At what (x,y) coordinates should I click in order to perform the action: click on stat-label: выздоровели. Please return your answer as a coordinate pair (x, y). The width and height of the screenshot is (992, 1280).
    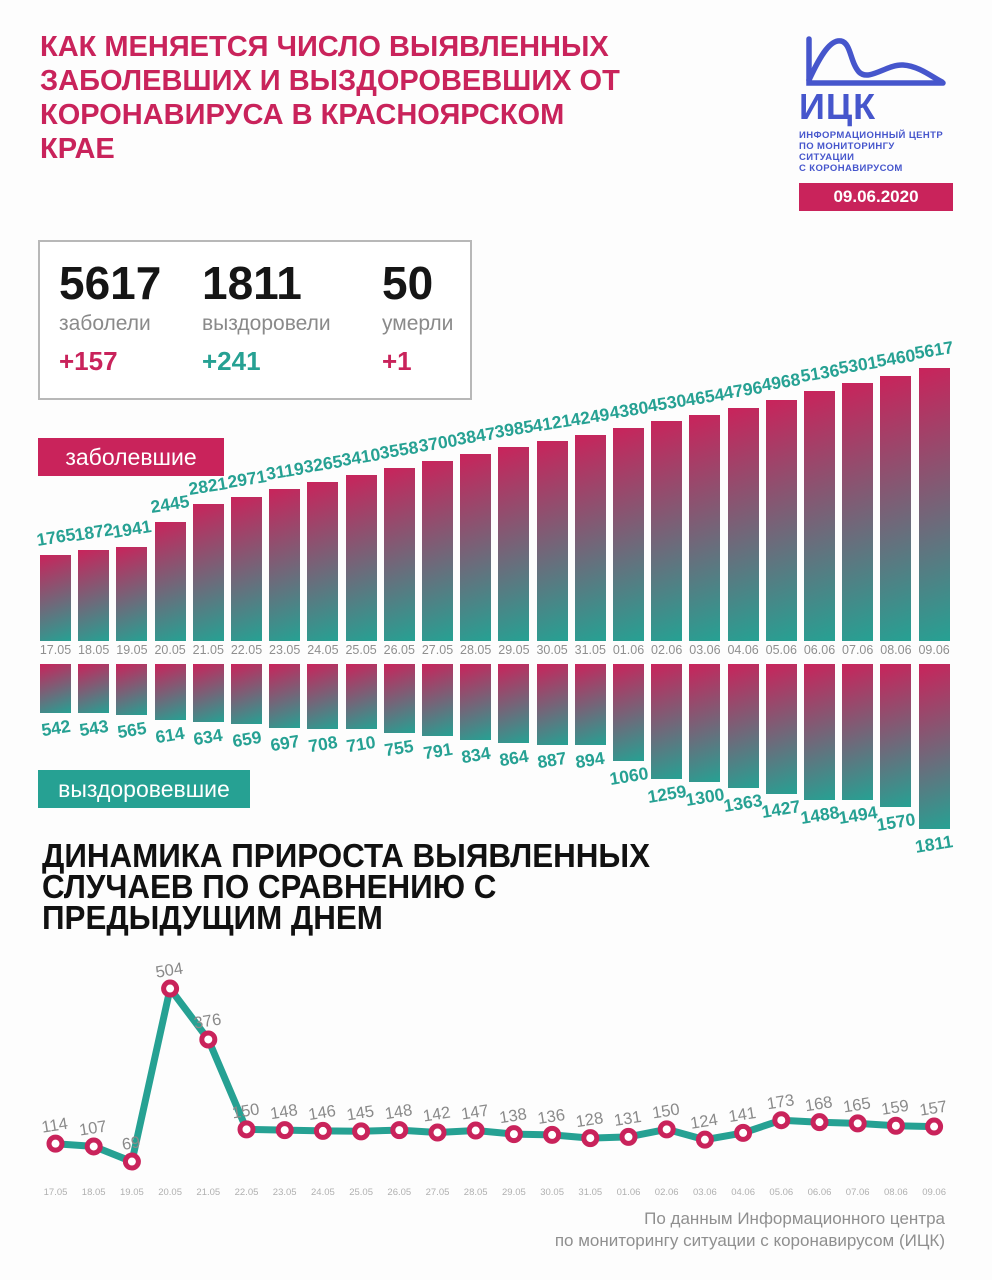
    Looking at the image, I should click on (266, 323).